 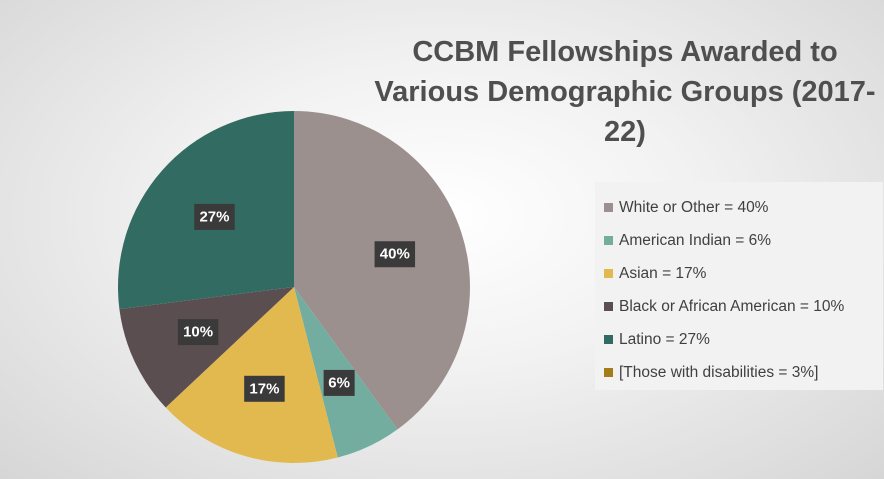 I want to click on legend-item-disabilities: [Those with disabilities = 3%], so click(x=743, y=372).